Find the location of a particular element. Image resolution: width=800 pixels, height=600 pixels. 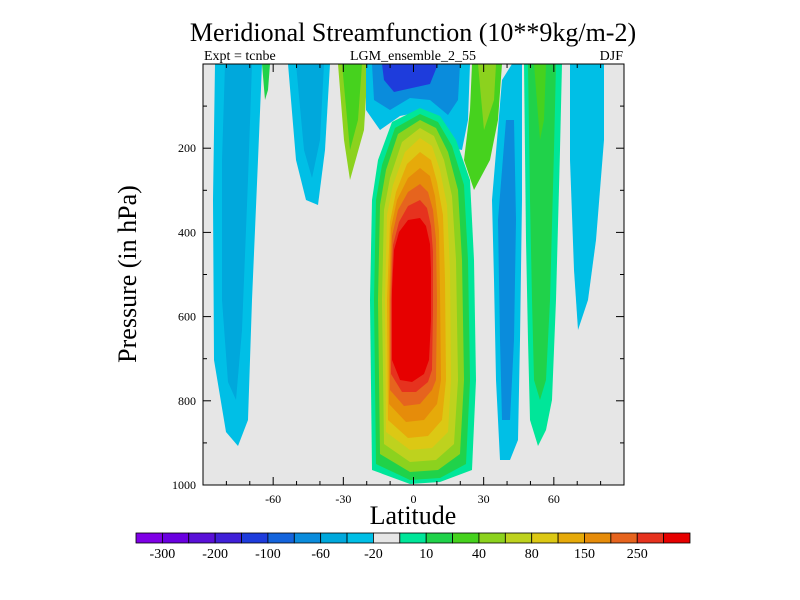

colorbar-tick-label: 40 is located at coordinates (479, 554).